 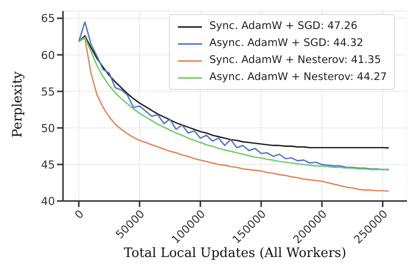 What do you see at coordinates (48, 165) in the screenshot?
I see `y-tick-label: 45` at bounding box center [48, 165].